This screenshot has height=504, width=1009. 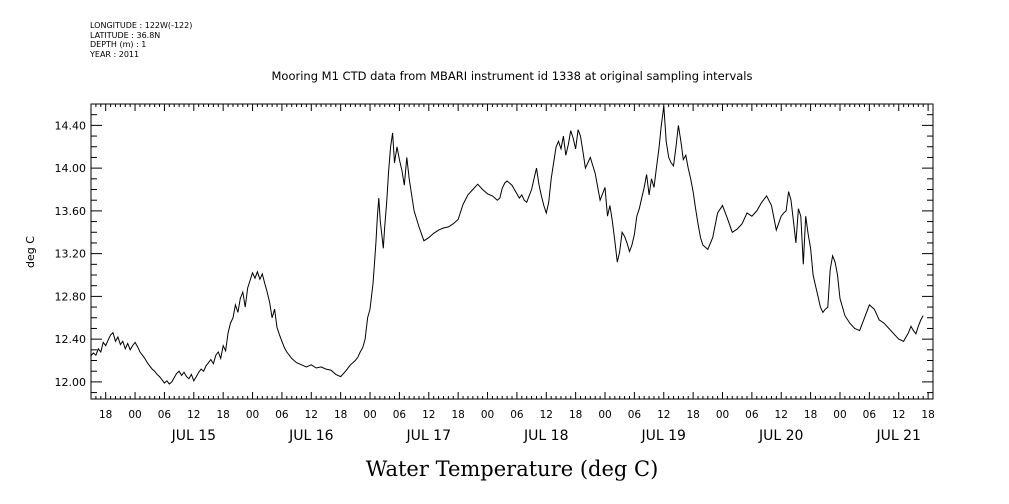 I want to click on longitude-label: LONGITUDE : 122W(-122), so click(x=141, y=25).